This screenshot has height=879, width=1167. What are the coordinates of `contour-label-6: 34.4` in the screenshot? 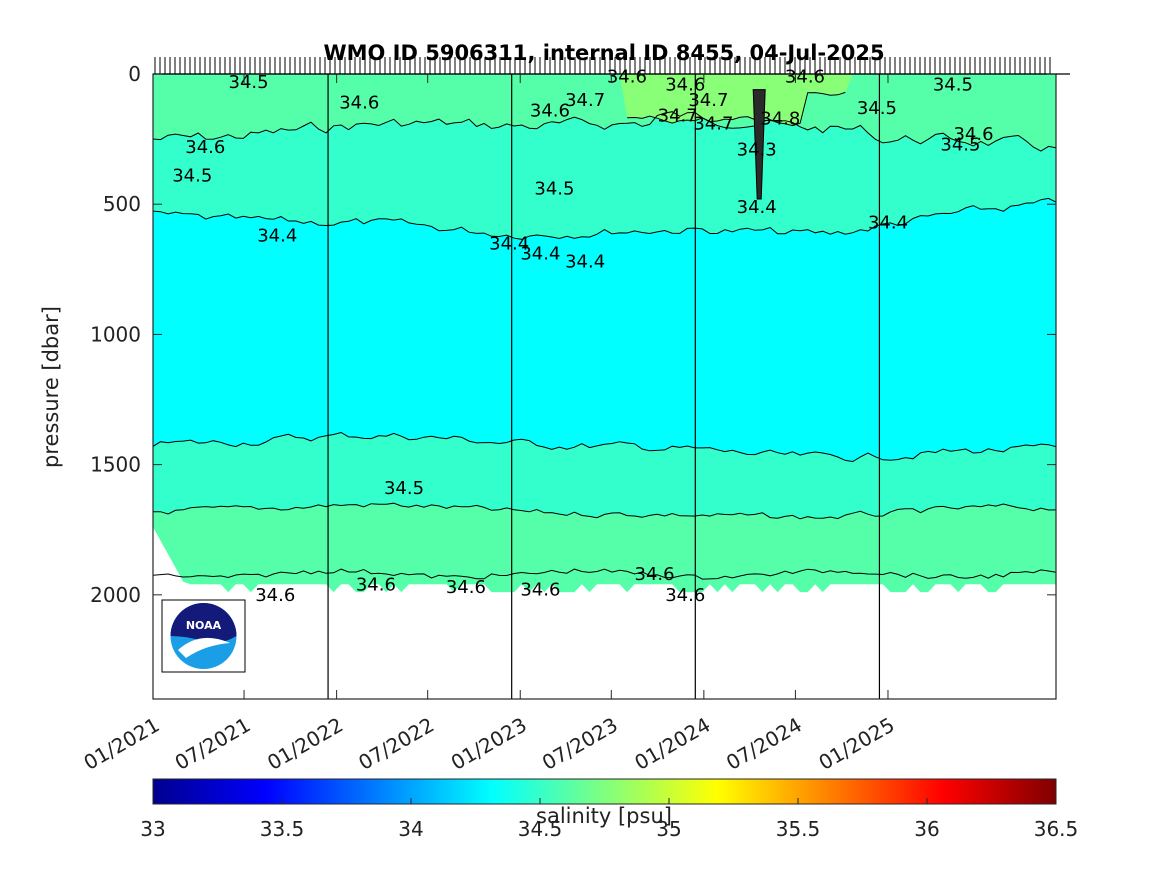 It's located at (540, 254).